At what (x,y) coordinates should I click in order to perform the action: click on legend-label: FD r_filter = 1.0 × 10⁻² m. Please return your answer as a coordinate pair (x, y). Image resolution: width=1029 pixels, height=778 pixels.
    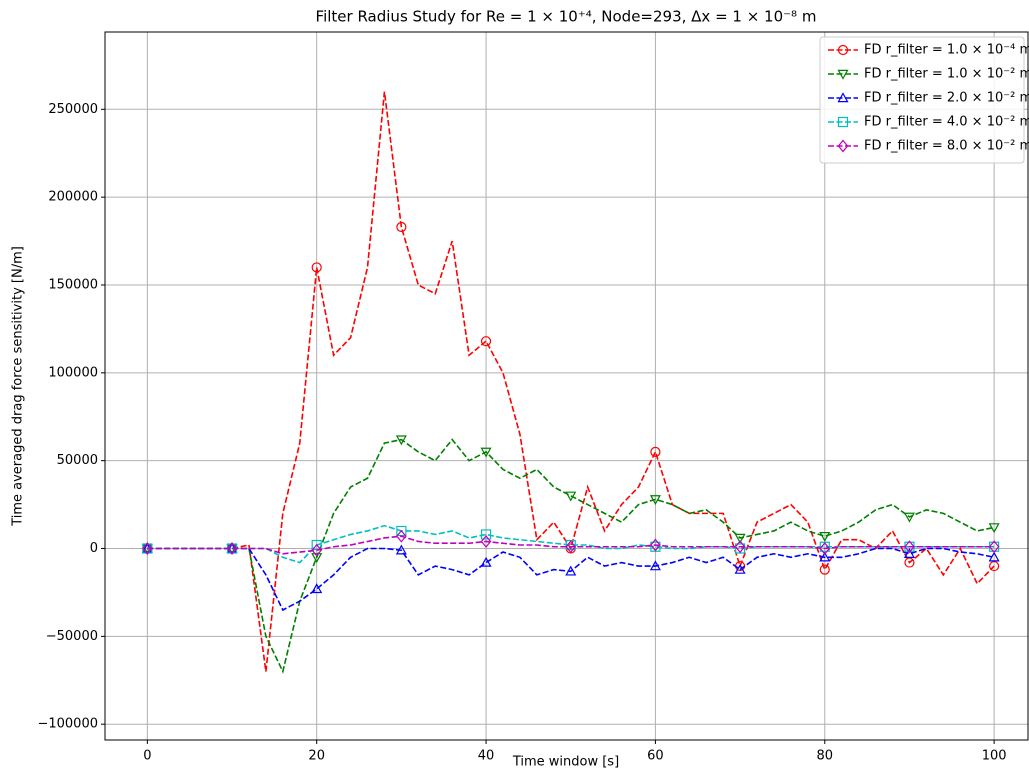
    Looking at the image, I should click on (946, 74).